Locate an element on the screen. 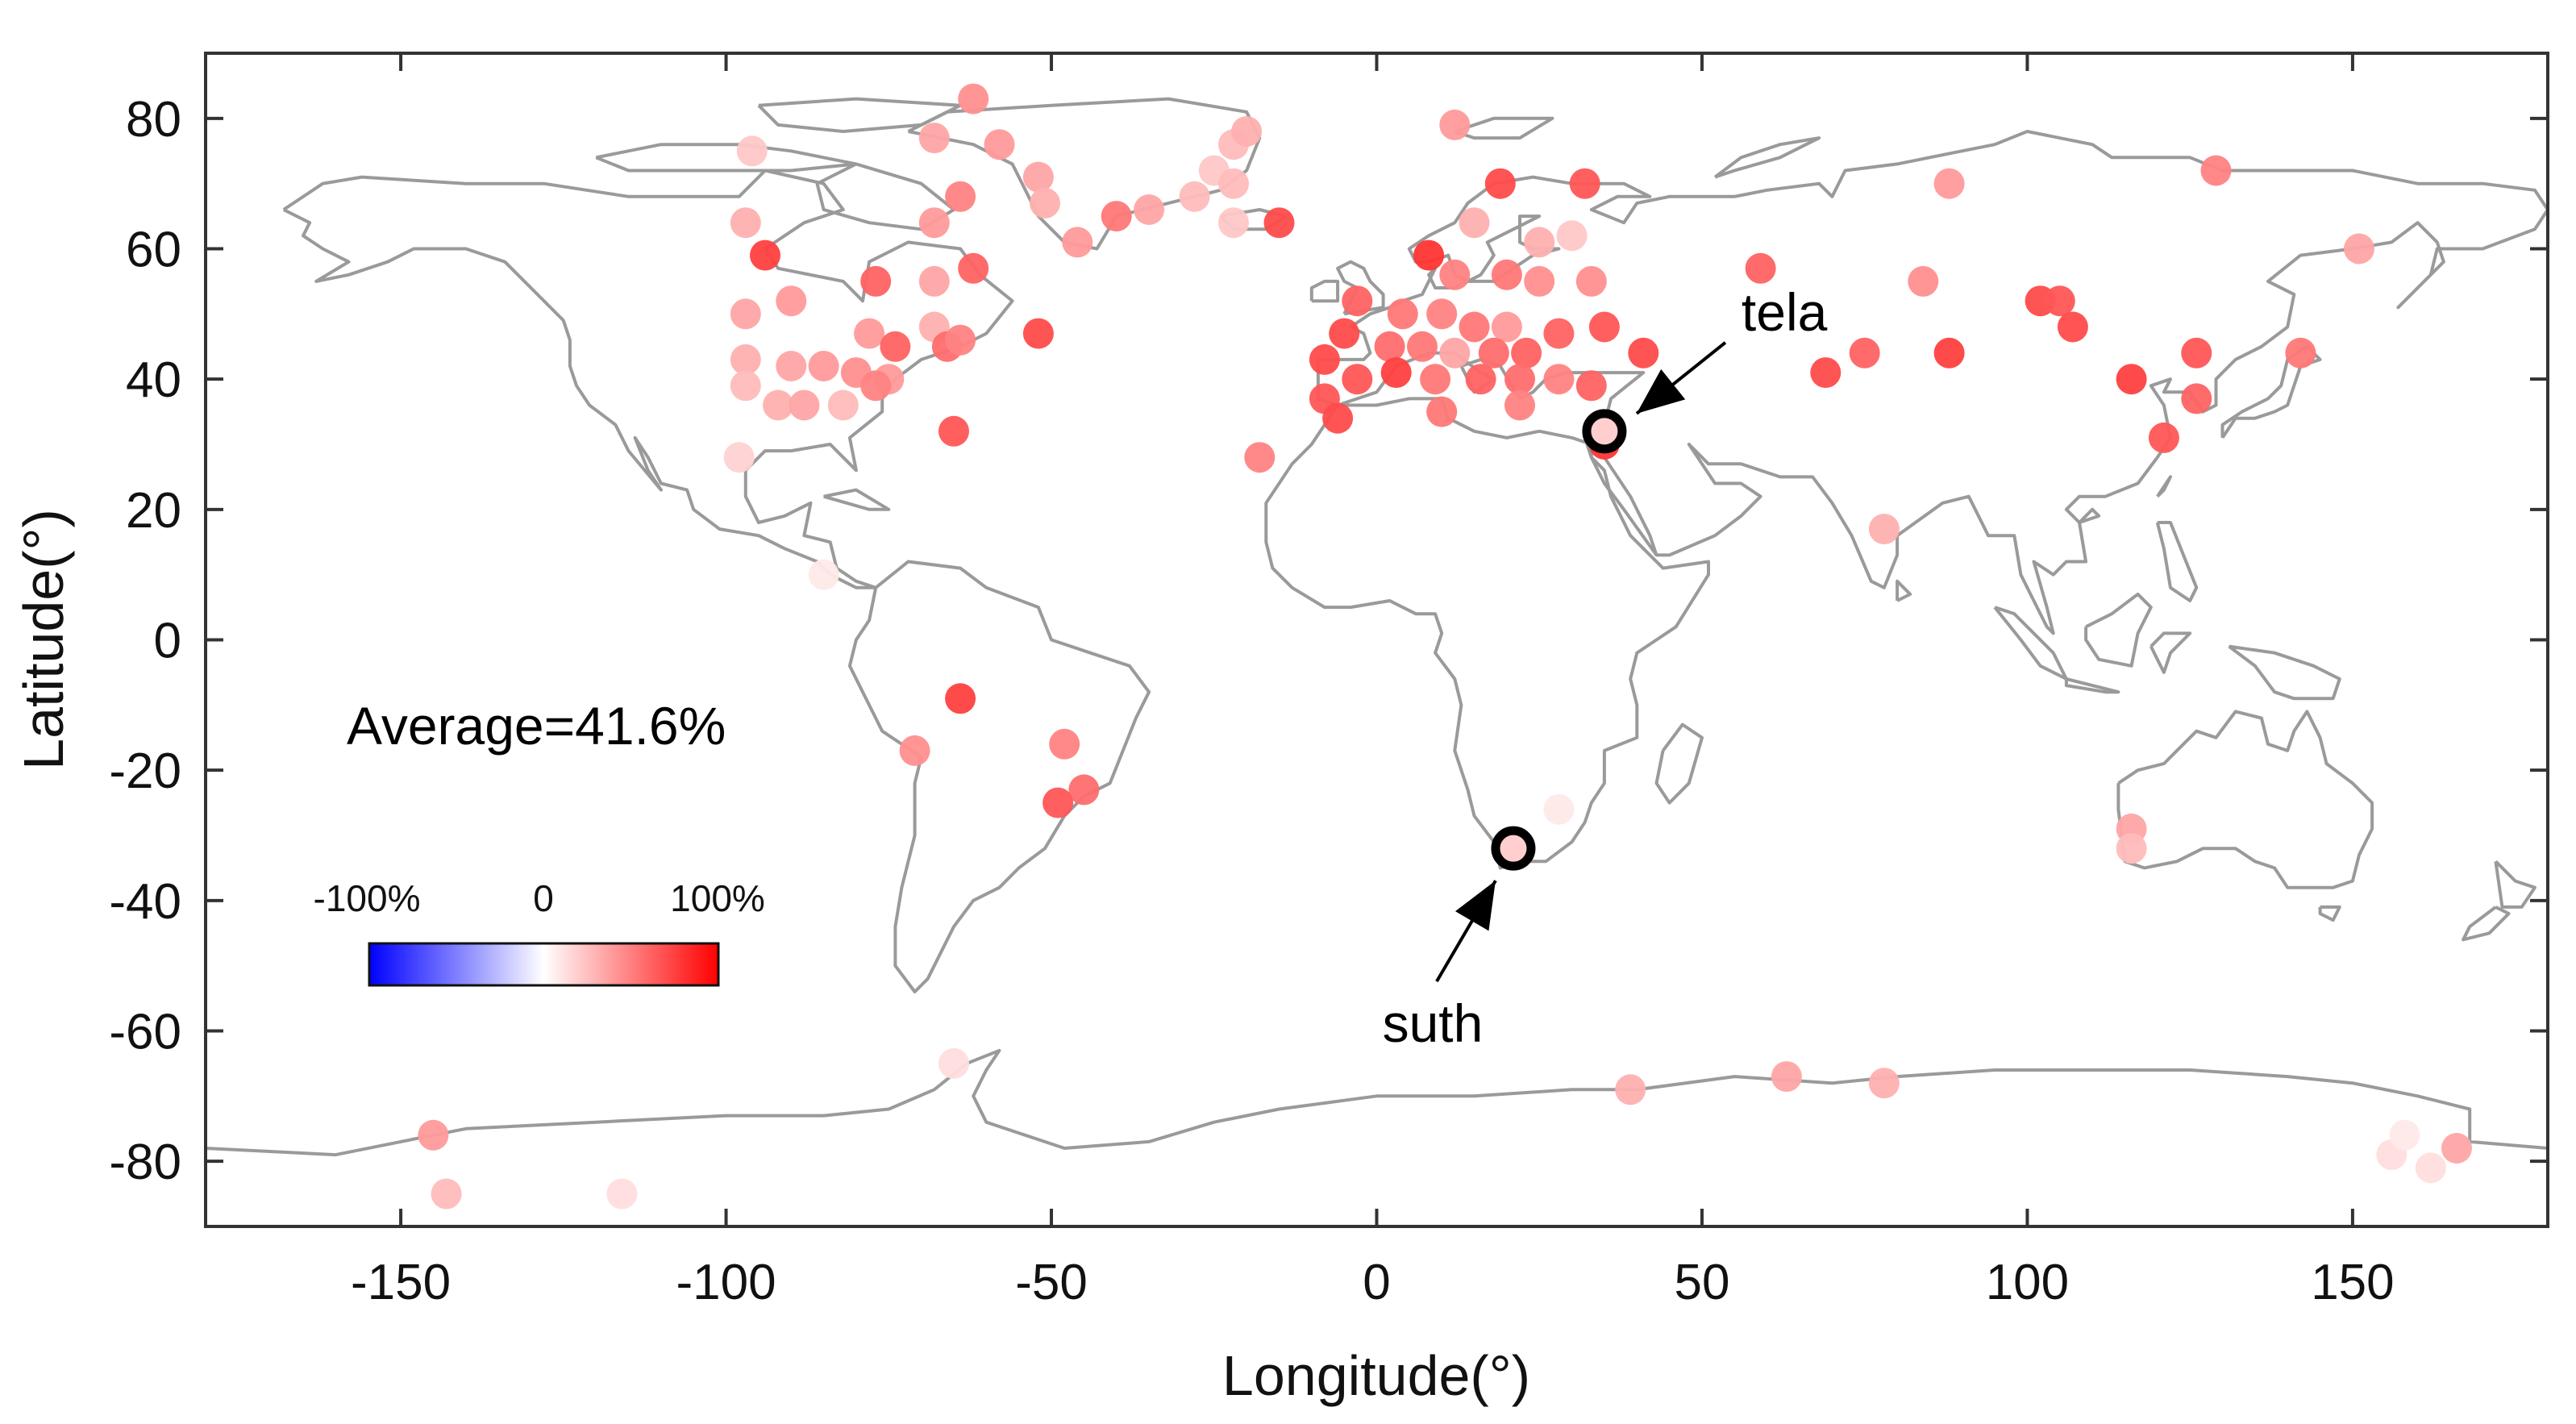 This screenshot has width=2576, height=1424. y-tick-label: 60 is located at coordinates (153, 250).